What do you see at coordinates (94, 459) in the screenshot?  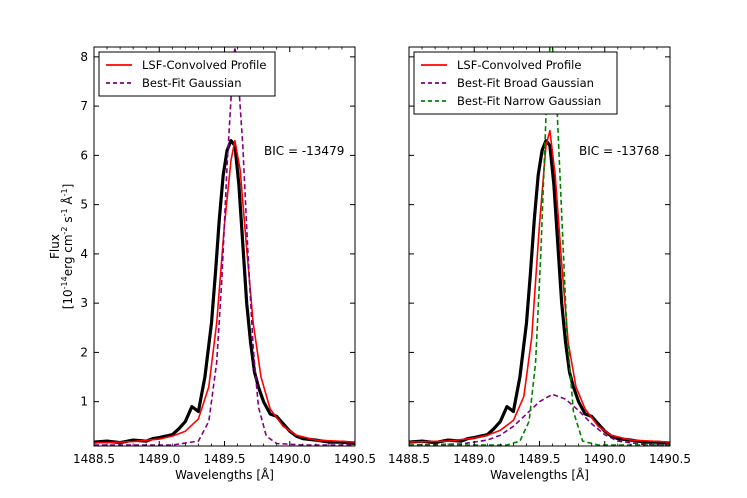 I see `left-xtick-label: 1488.5` at bounding box center [94, 459].